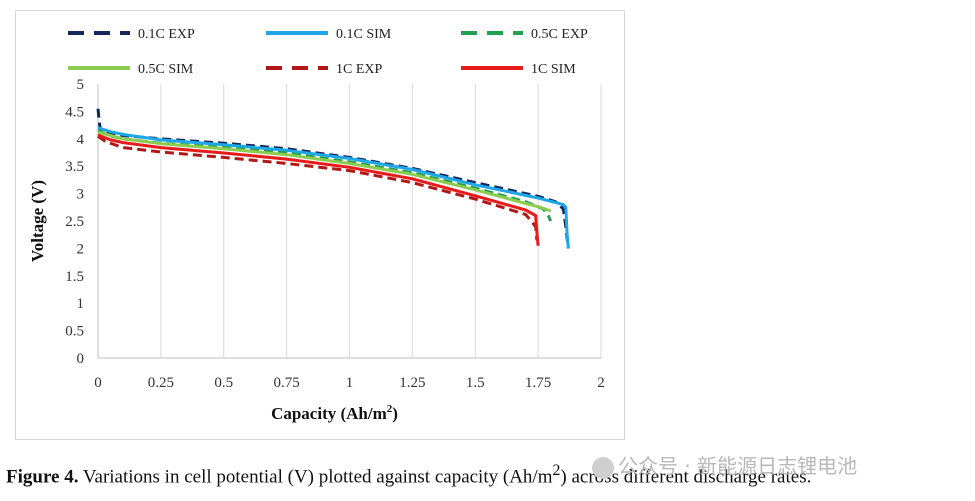 This screenshot has width=975, height=501. What do you see at coordinates (98, 383) in the screenshot?
I see `x-tick-label: 0` at bounding box center [98, 383].